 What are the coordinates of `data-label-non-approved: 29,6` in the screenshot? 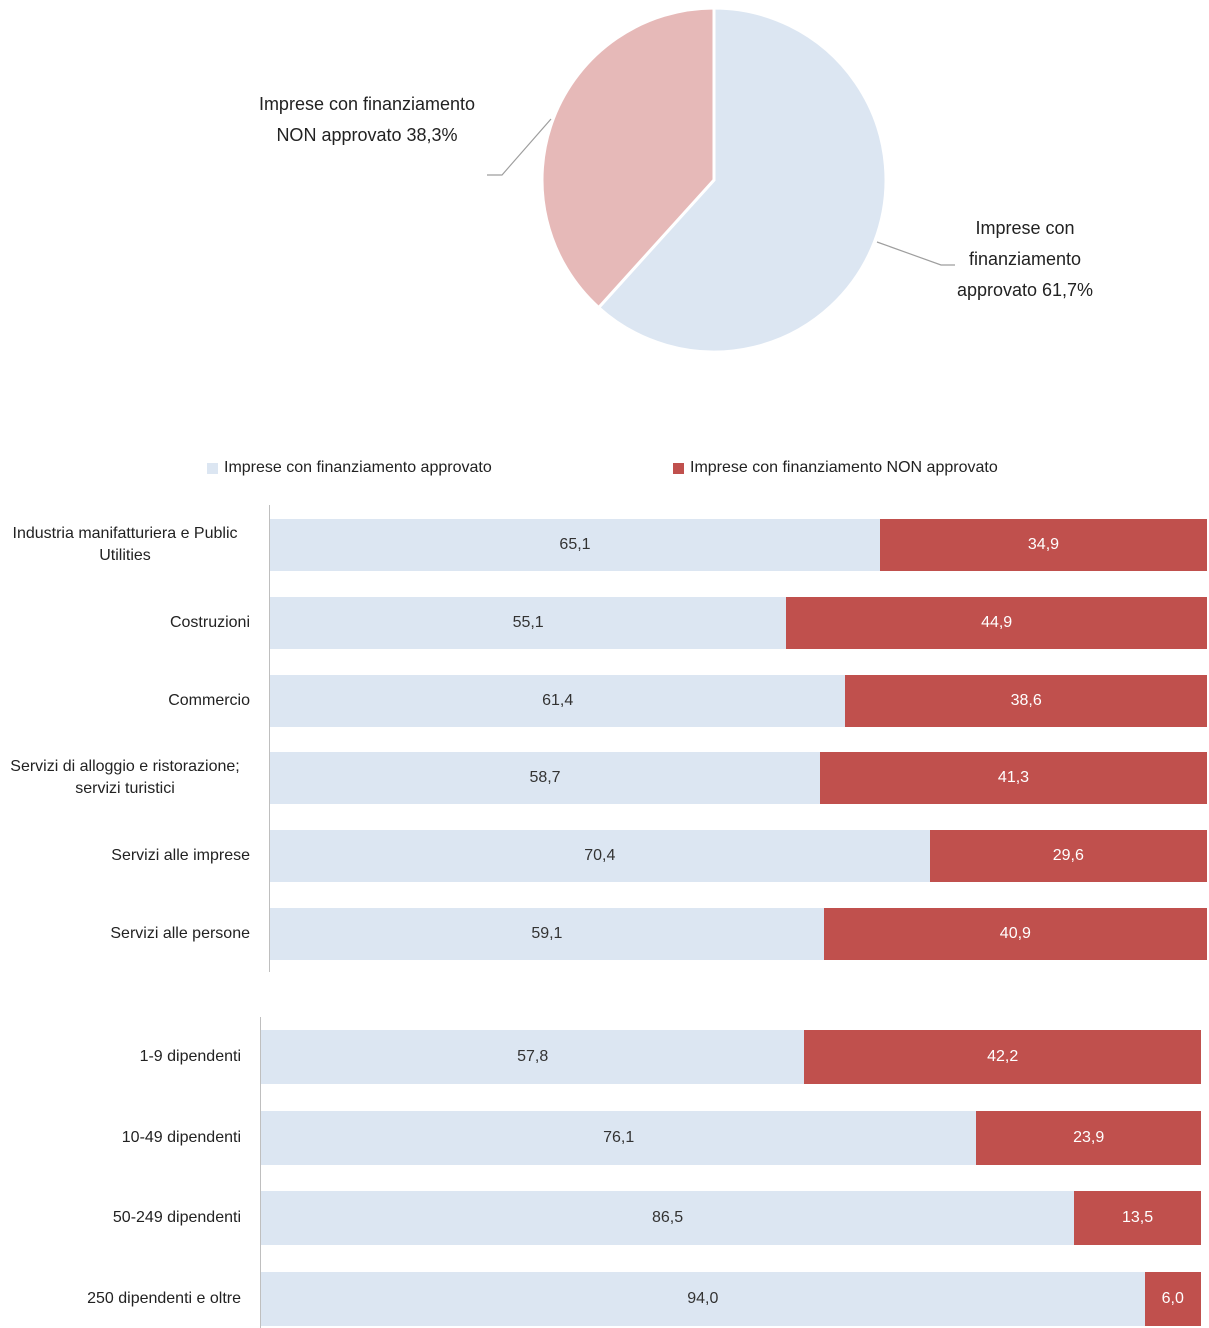 It's located at (1068, 856).